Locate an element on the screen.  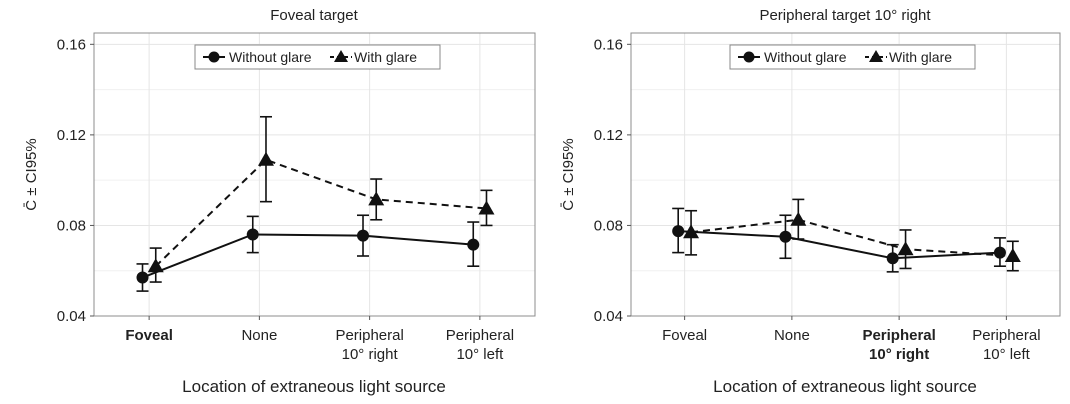
chart-title: Foveal target is located at coordinates (314, 15).